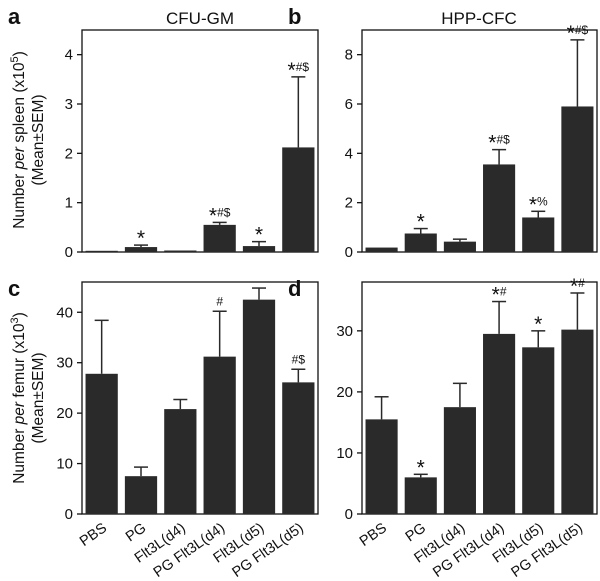  What do you see at coordinates (200, 18) in the screenshot?
I see `panel-title-a: CFU-GM` at bounding box center [200, 18].